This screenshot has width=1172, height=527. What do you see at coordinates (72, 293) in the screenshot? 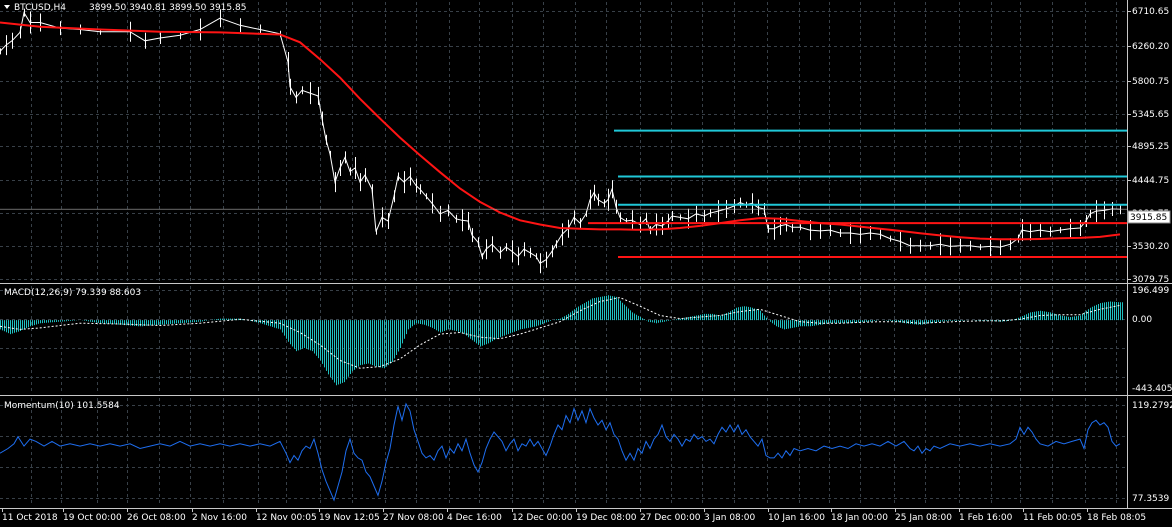
I see `macd-title: MACD(12,26,9) 79.339 88.603` at bounding box center [72, 293].